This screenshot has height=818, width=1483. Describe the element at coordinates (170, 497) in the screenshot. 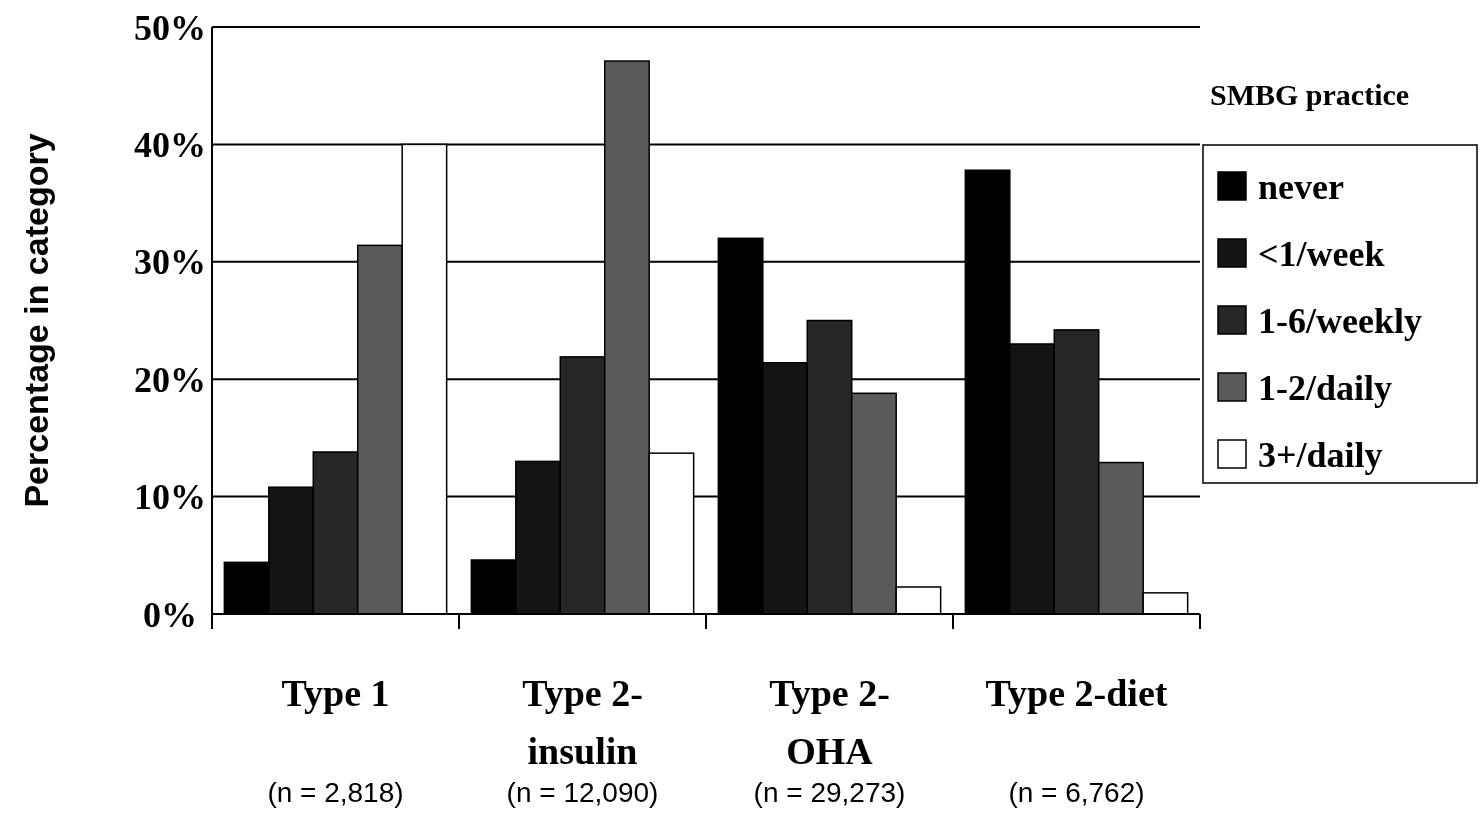

I see `y-tick-label: 10%` at that location.